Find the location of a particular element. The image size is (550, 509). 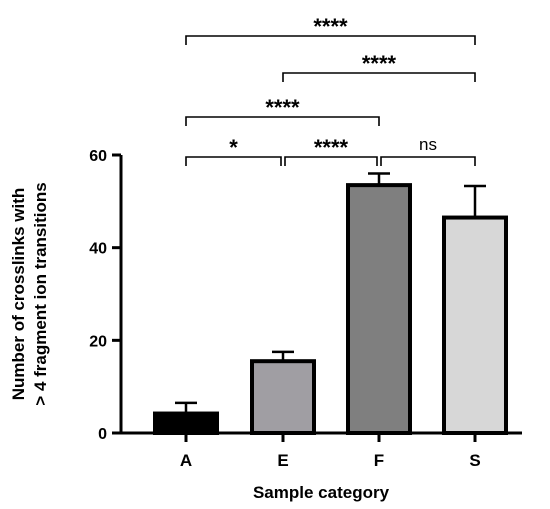

x-tick-label-e: E is located at coordinates (282, 460).